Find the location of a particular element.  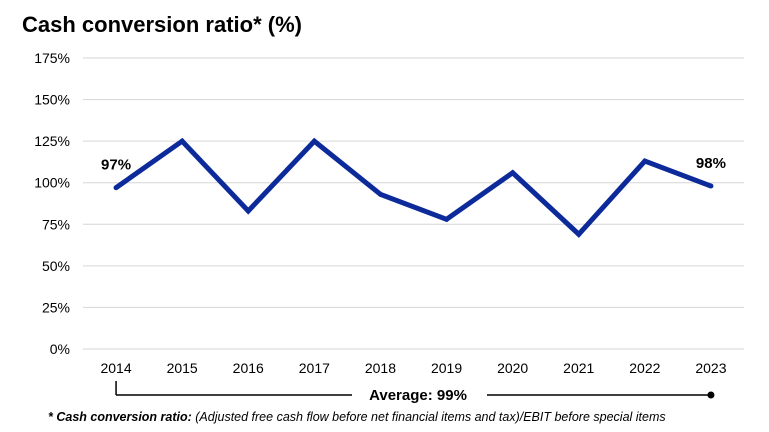

x-tick-label: 2016 is located at coordinates (248, 368).